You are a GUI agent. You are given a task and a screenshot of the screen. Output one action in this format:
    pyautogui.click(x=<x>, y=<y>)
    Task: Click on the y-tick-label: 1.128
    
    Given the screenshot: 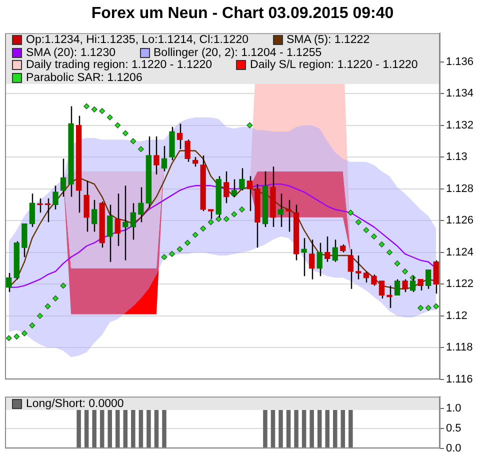 What is the action you would take?
    pyautogui.click(x=460, y=188)
    